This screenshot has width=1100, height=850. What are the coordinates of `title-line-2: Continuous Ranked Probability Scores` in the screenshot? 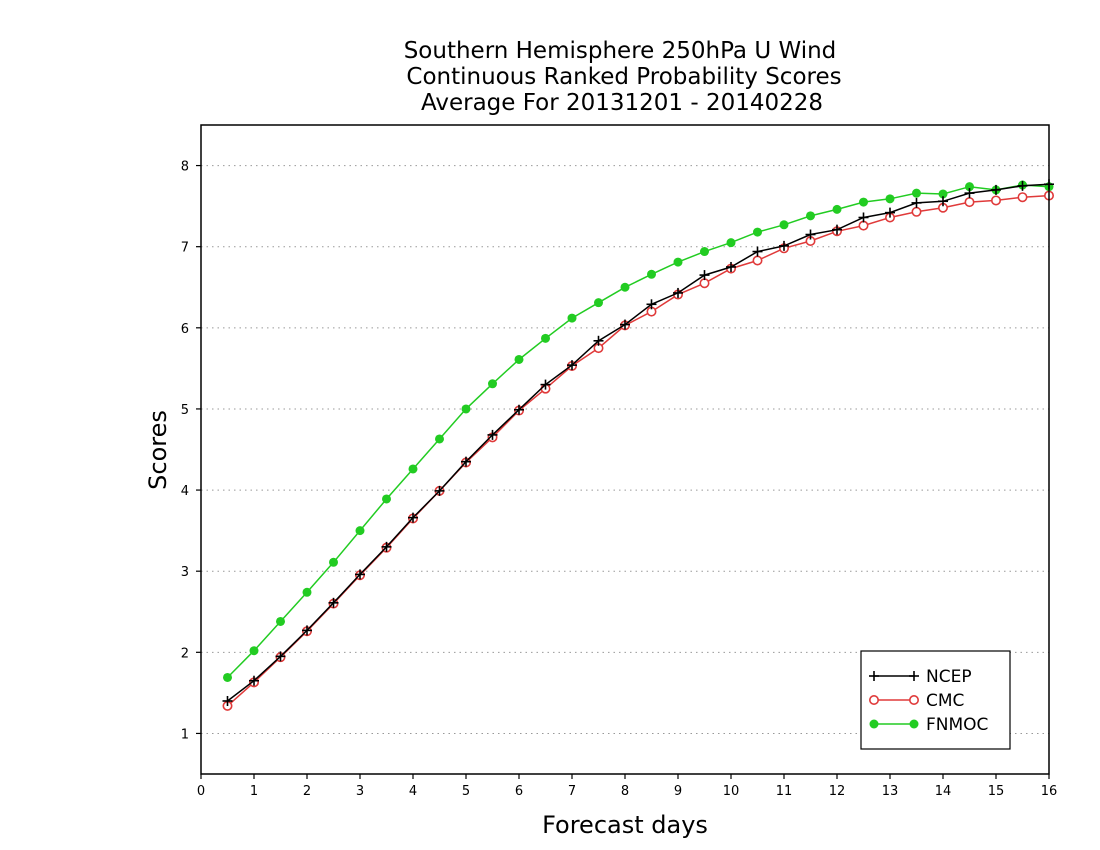 It's located at (623, 77).